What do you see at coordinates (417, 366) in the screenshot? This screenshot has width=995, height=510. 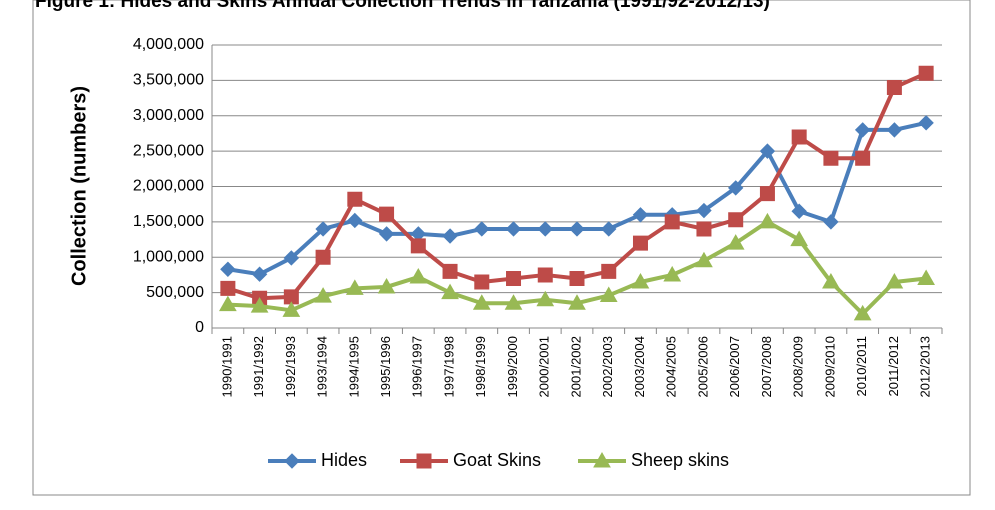 I see `x-tick-label: 1996/1997` at bounding box center [417, 366].